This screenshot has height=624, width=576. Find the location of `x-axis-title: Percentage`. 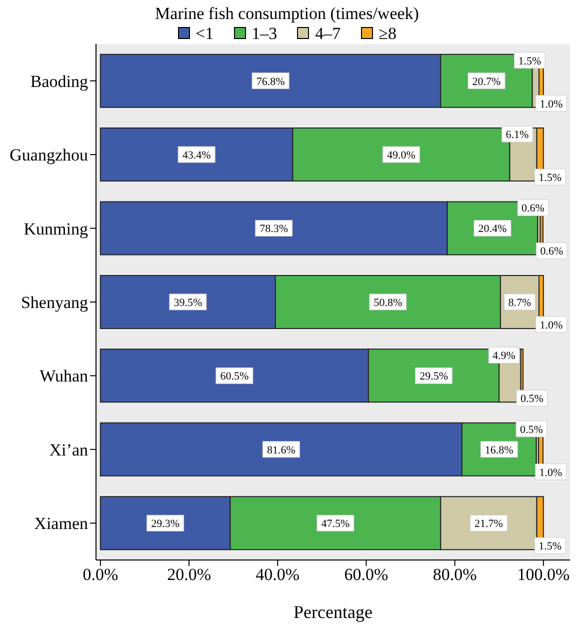

x-axis-title: Percentage is located at coordinates (333, 612).